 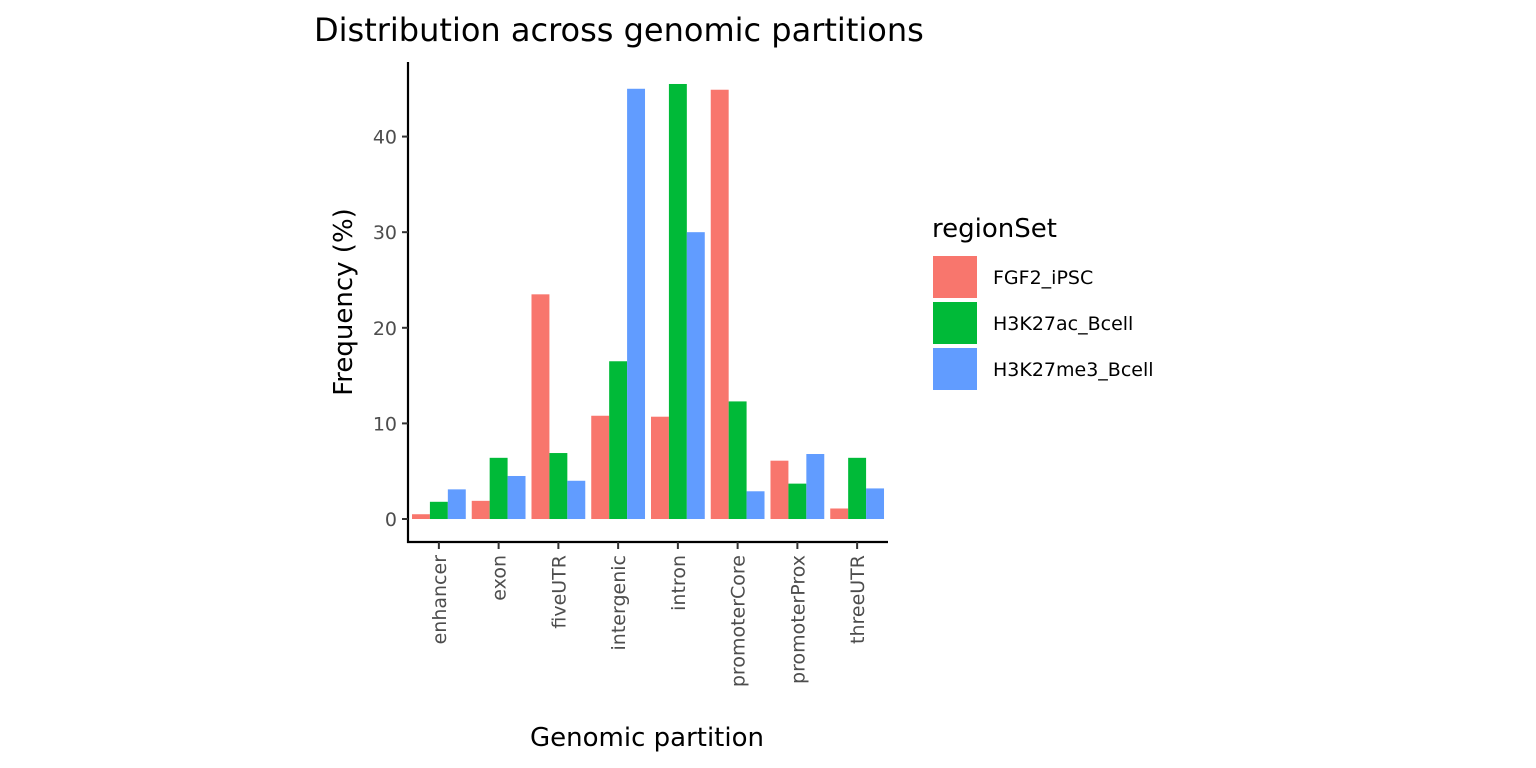 I want to click on legend-key-H3K27ac_Bcell, so click(x=955, y=323).